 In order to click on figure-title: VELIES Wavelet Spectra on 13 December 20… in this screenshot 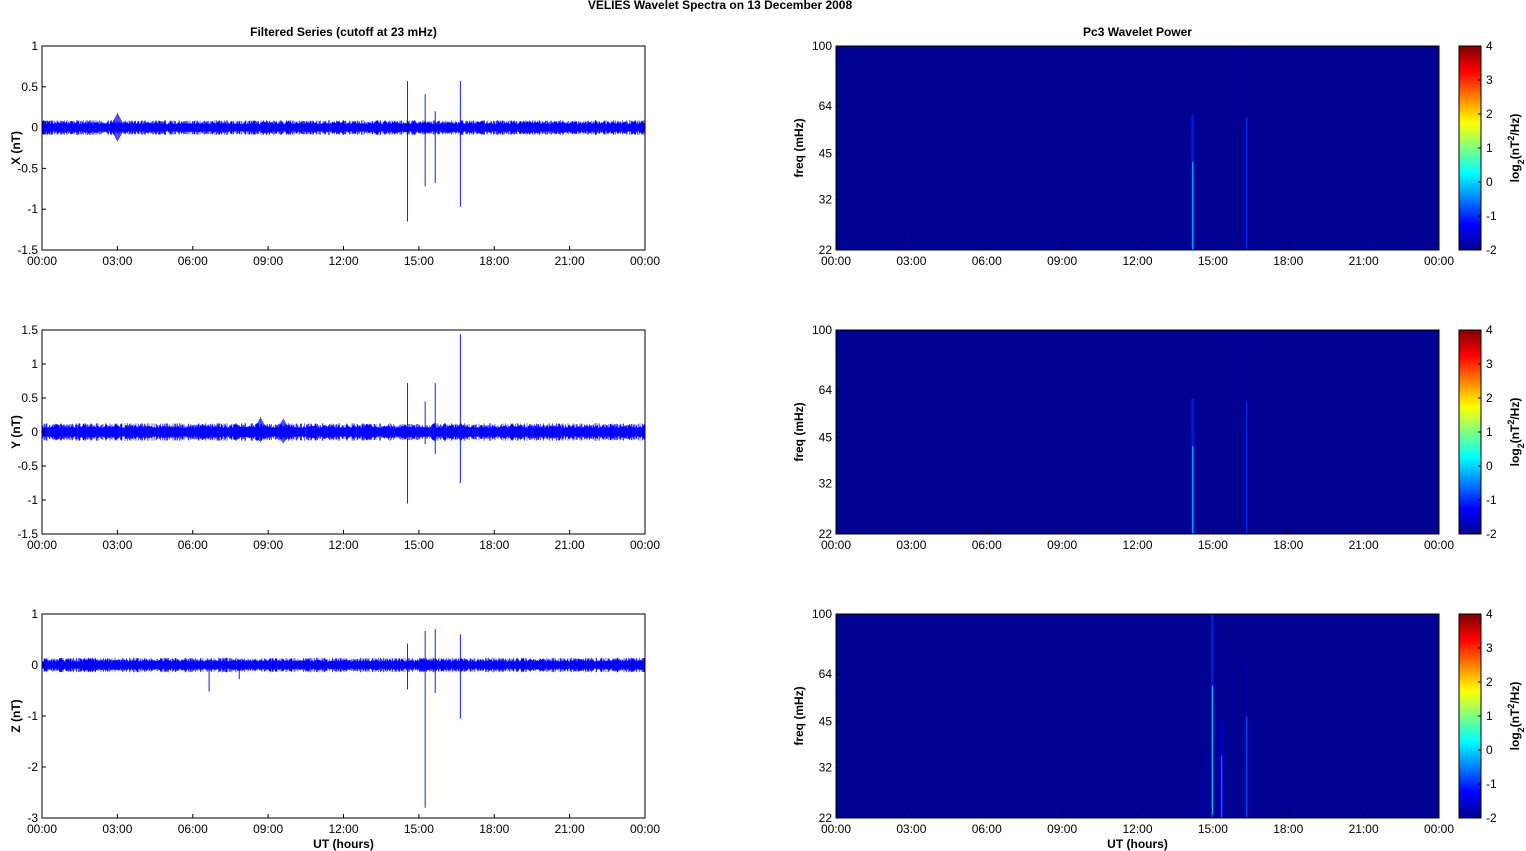, I will do `click(720, 6)`.